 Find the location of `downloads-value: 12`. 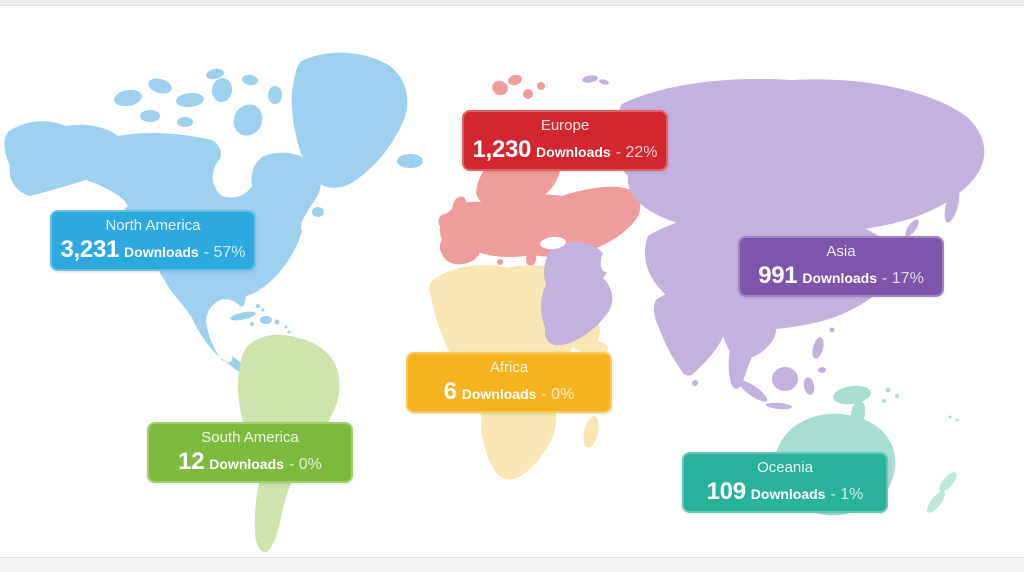

downloads-value: 12 is located at coordinates (191, 461).